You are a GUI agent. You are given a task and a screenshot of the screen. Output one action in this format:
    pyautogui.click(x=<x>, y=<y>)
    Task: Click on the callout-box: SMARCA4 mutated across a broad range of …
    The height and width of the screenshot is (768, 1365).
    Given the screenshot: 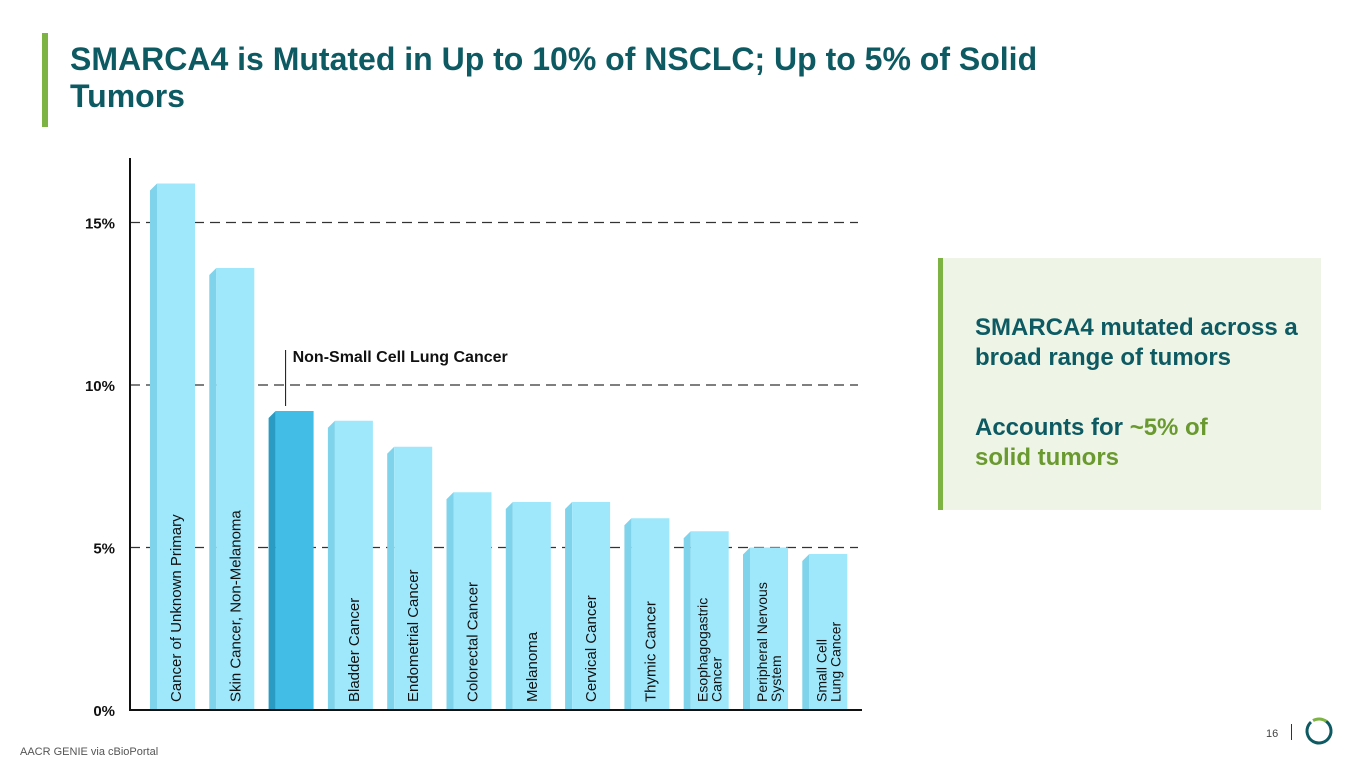 What is the action you would take?
    pyautogui.click(x=1129, y=384)
    